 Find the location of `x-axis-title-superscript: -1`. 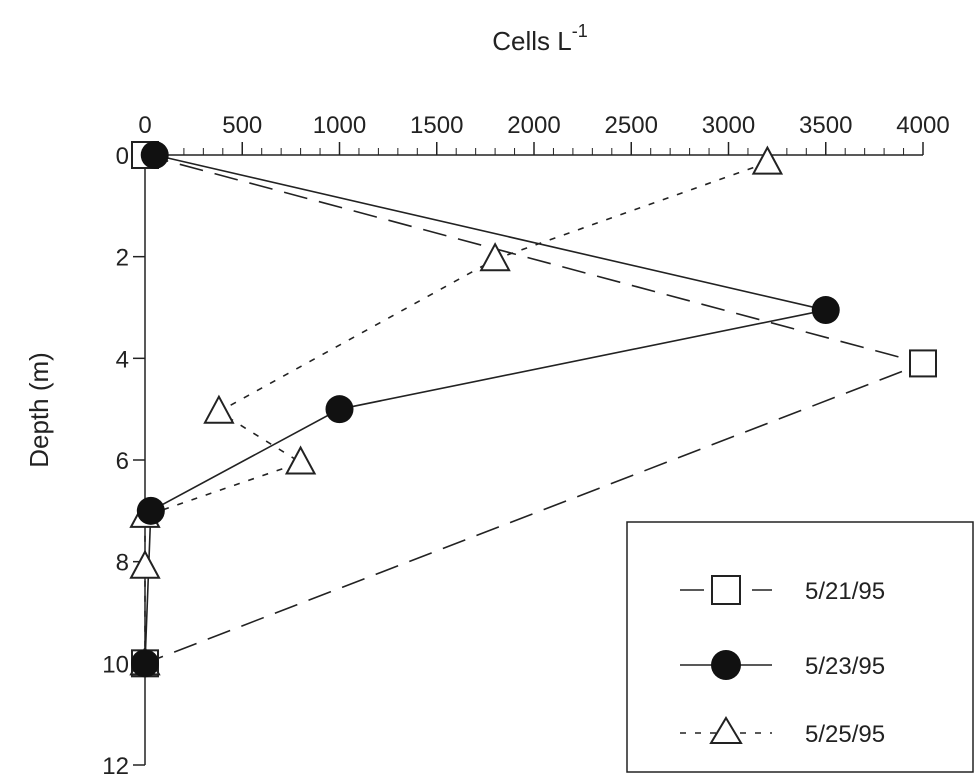

x-axis-title-superscript: -1 is located at coordinates (580, 31).